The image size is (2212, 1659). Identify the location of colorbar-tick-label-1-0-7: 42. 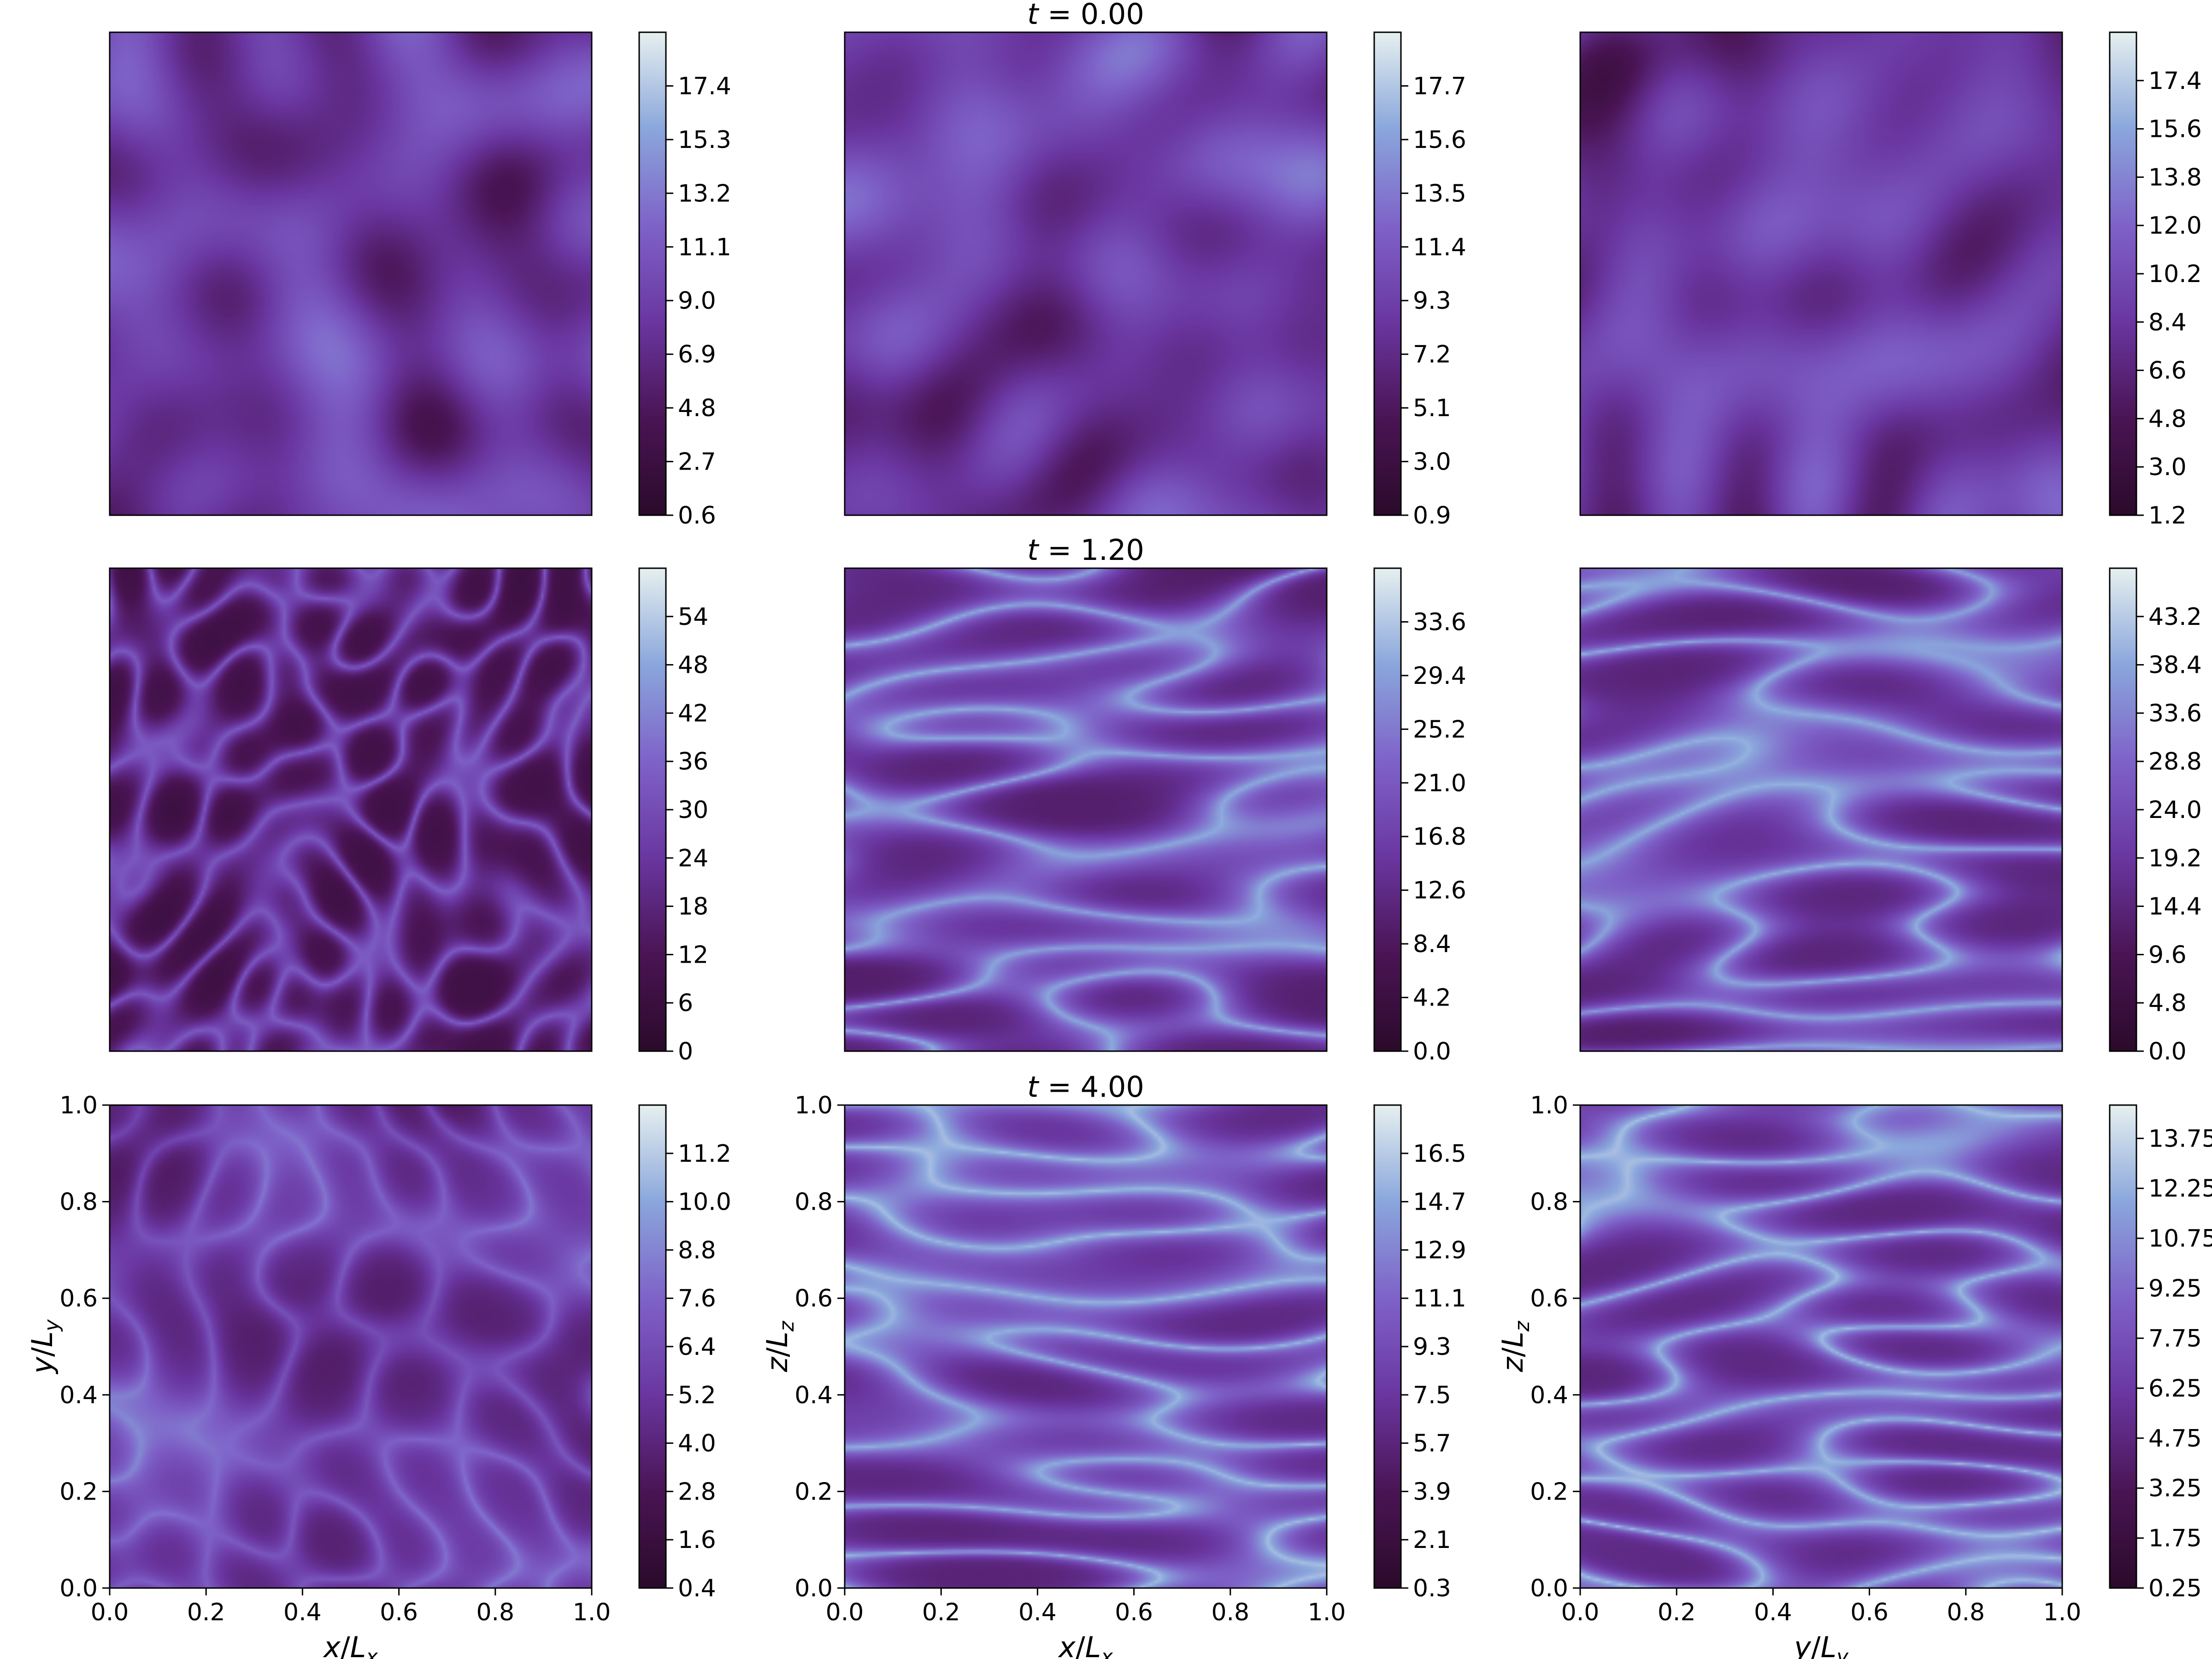
(693, 713).